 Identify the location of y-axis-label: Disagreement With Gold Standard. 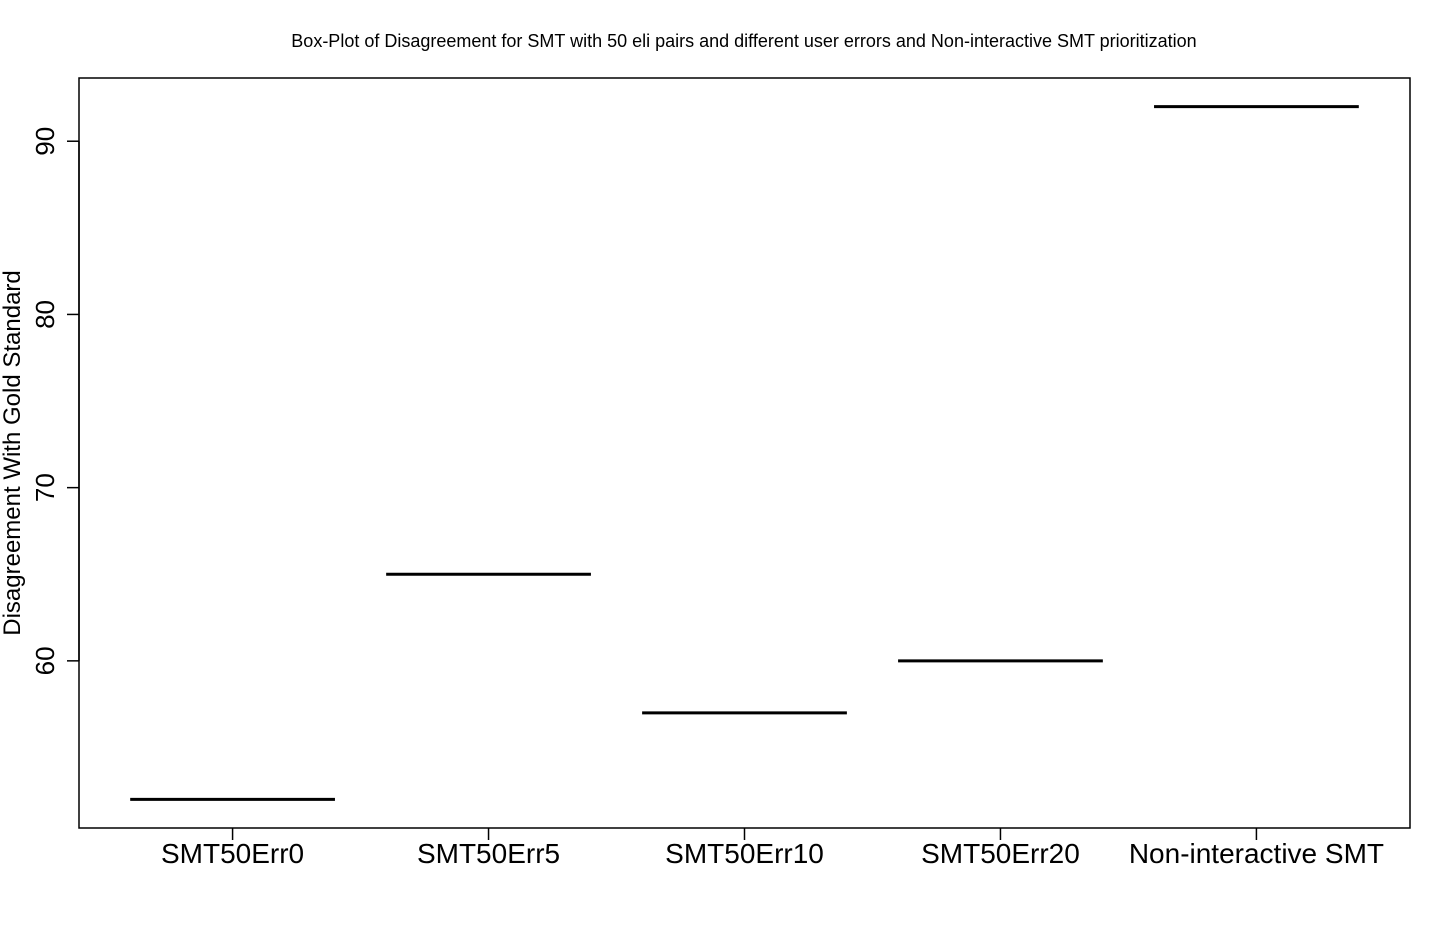
(13, 453).